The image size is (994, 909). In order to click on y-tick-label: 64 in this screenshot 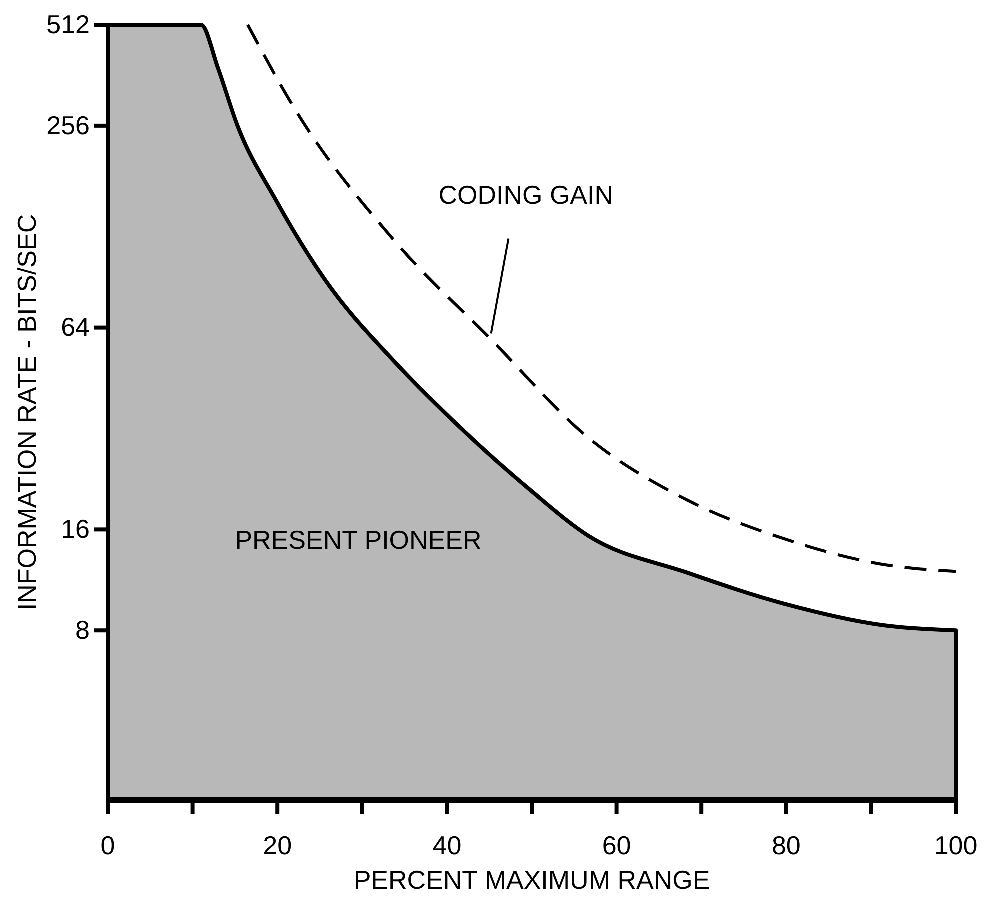, I will do `click(75, 327)`.